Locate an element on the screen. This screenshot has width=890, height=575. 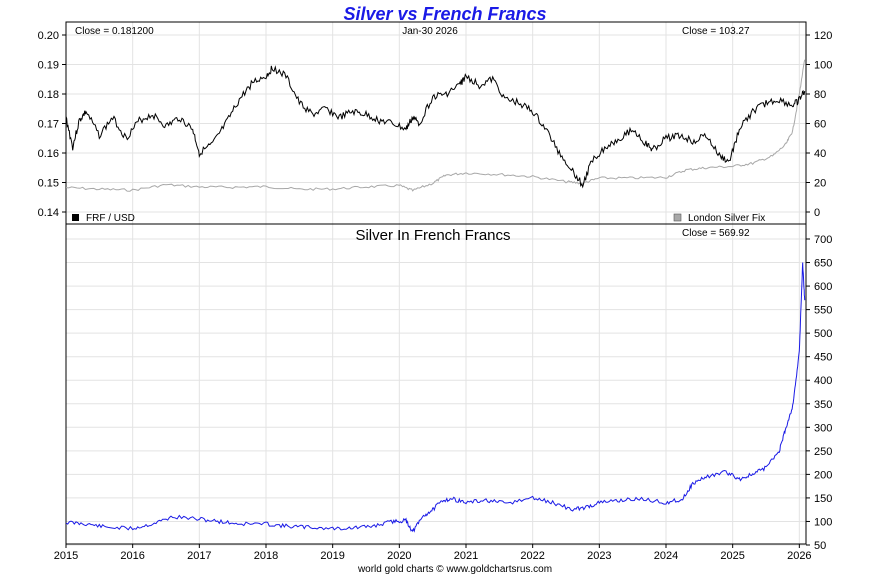
y-right-bottom-tick-label: 150 is located at coordinates (823, 499).